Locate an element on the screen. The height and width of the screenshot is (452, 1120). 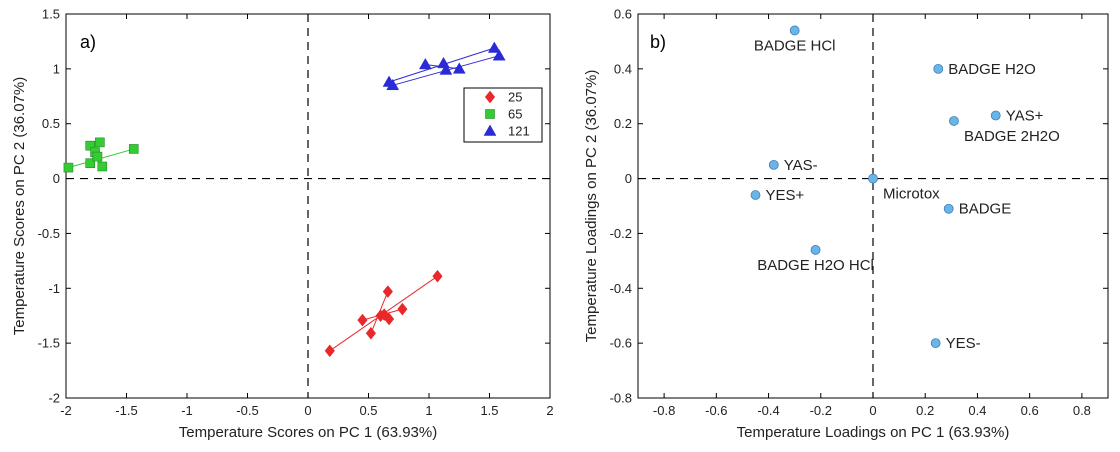
scores-y-tick-label: 0.5 is located at coordinates (51, 123).